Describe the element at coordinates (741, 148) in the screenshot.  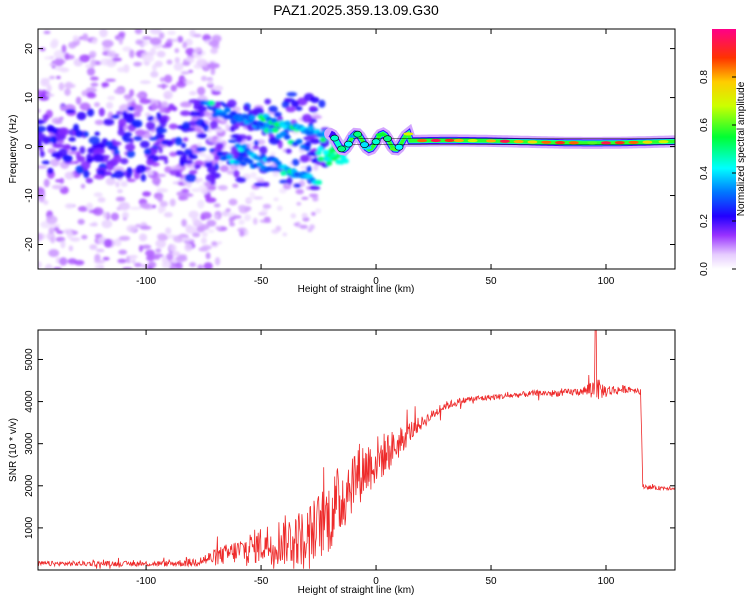
I see `colorbar-label: Normalized spectral amplitude` at that location.